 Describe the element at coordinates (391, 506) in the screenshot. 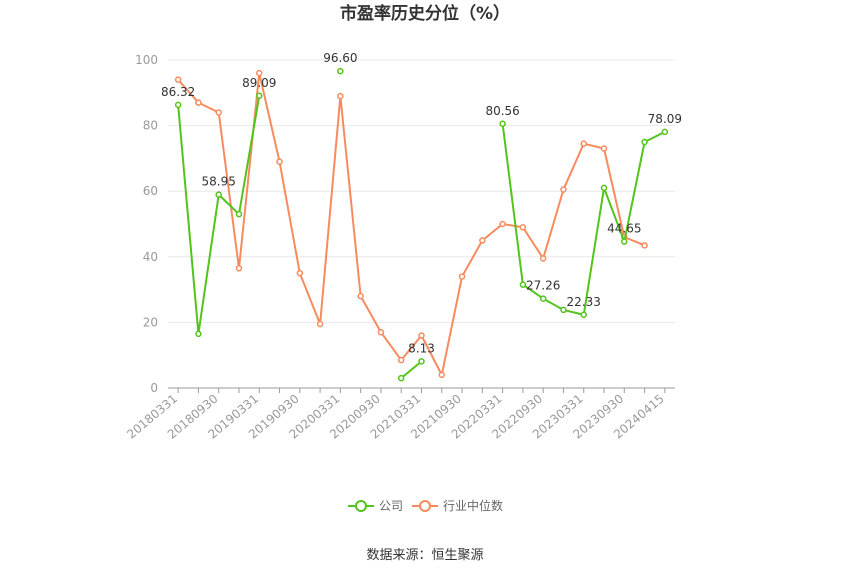

I see `legend-label-company: 公司` at that location.